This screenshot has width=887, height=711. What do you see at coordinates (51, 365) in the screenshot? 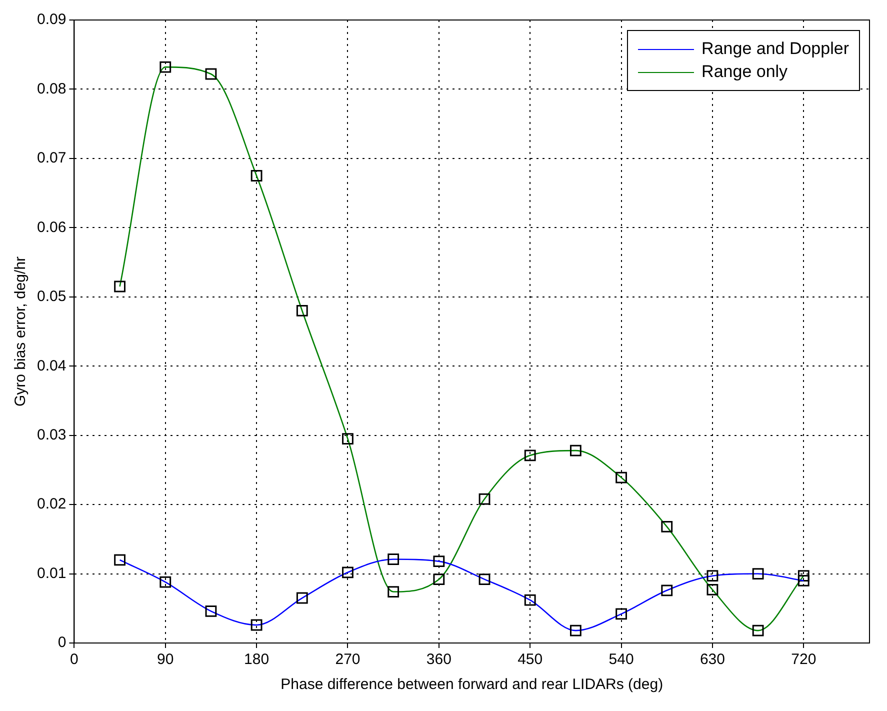
I see `y-tick-label: 0.04` at bounding box center [51, 365].